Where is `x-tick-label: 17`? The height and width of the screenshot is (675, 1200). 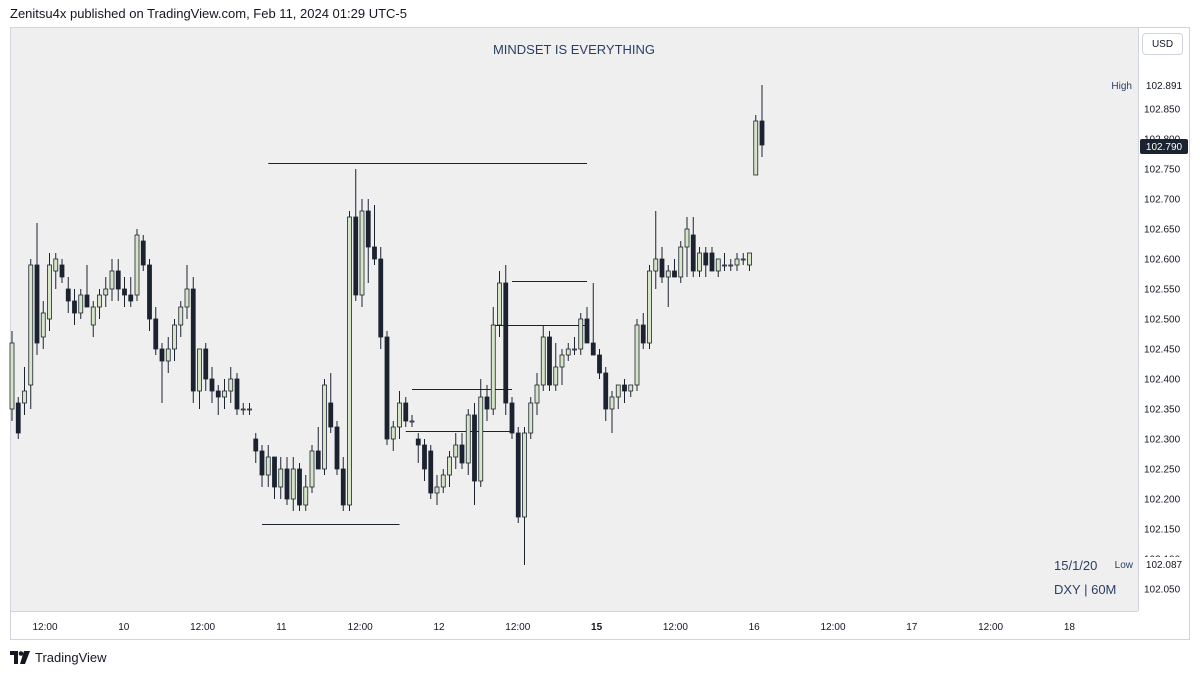 x-tick-label: 17 is located at coordinates (912, 627).